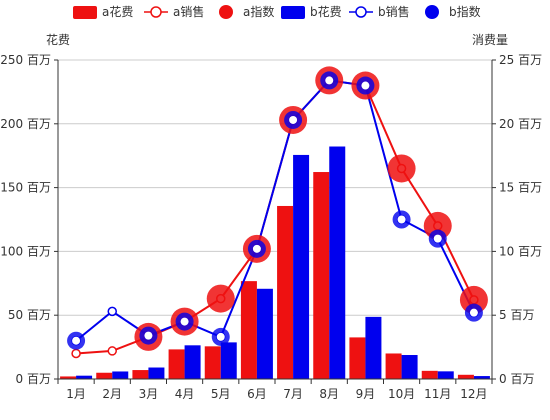 The height and width of the screenshot is (420, 550). I want to click on right-tick-label: 10 百万, so click(520, 251).